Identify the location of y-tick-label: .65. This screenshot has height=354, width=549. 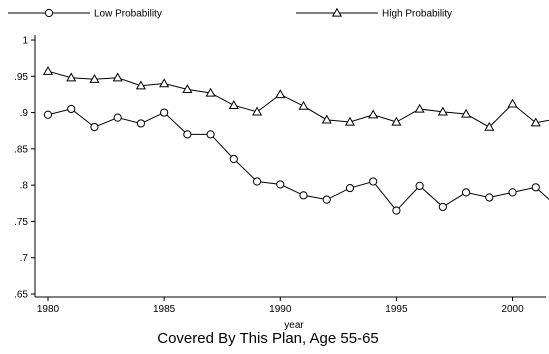
(21, 295).